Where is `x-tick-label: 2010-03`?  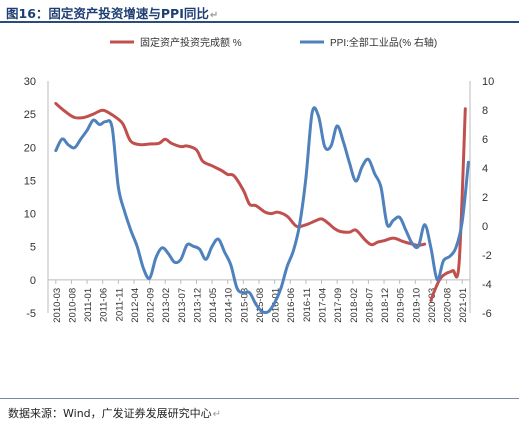 x-tick-label: 2010-03 is located at coordinates (57, 305).